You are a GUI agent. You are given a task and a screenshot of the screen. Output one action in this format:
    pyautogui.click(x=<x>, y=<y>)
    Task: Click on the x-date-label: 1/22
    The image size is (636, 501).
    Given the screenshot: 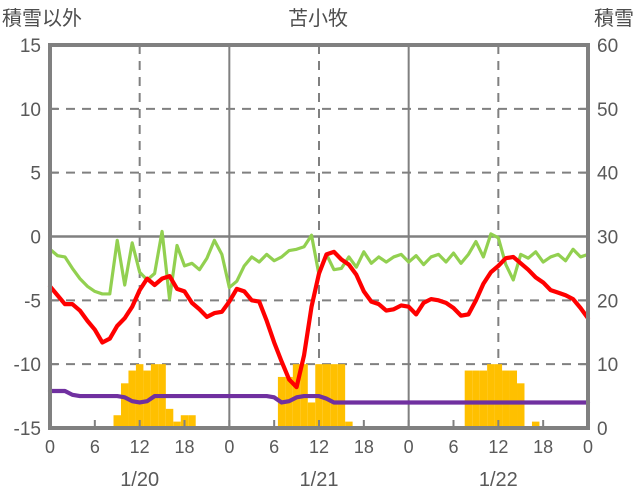 What is the action you would take?
    pyautogui.click(x=498, y=480)
    